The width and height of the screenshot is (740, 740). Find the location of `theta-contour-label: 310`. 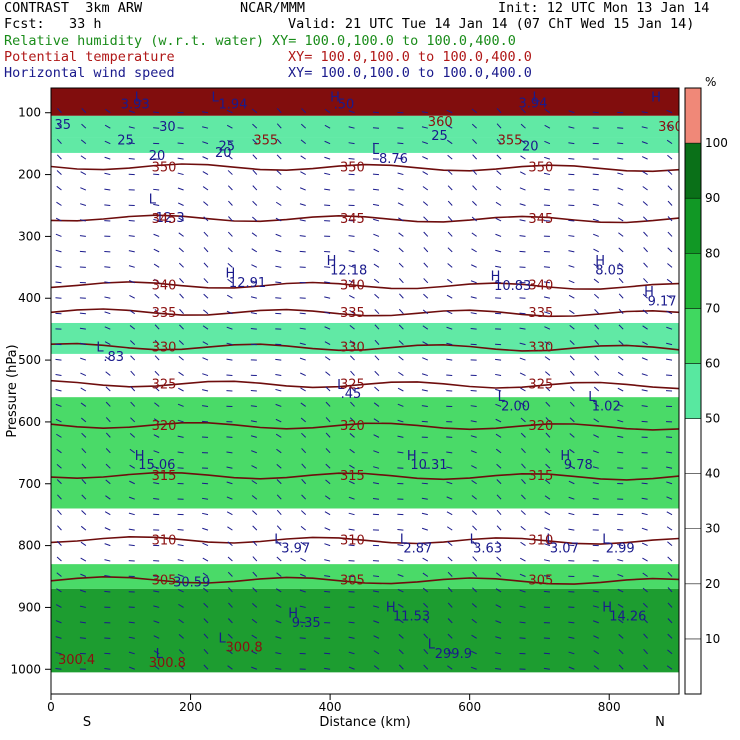

theta-contour-label: 310 is located at coordinates (352, 540).